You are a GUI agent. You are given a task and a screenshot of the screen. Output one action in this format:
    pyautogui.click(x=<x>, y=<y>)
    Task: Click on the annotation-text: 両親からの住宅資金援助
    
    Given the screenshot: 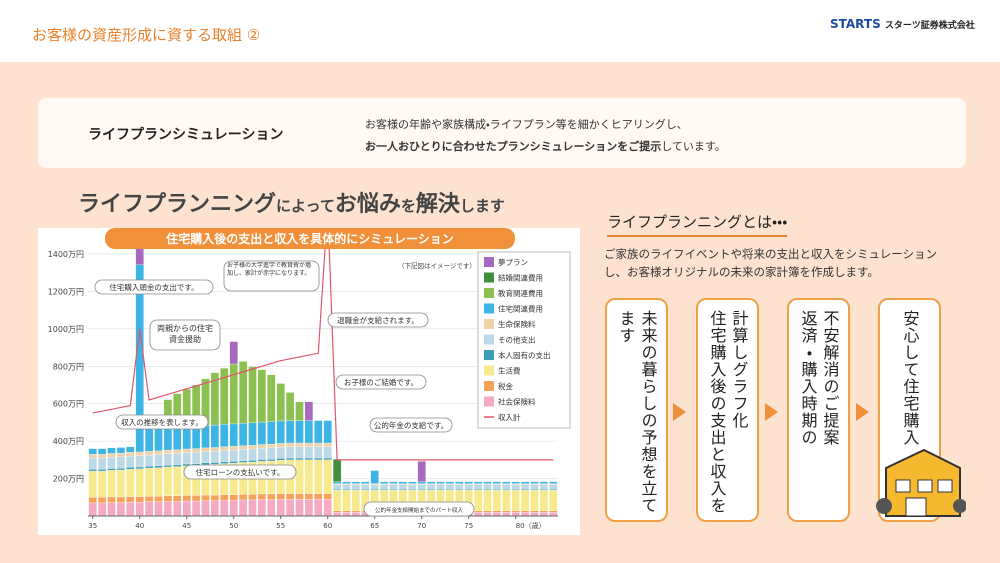 What is the action you would take?
    pyautogui.click(x=185, y=334)
    